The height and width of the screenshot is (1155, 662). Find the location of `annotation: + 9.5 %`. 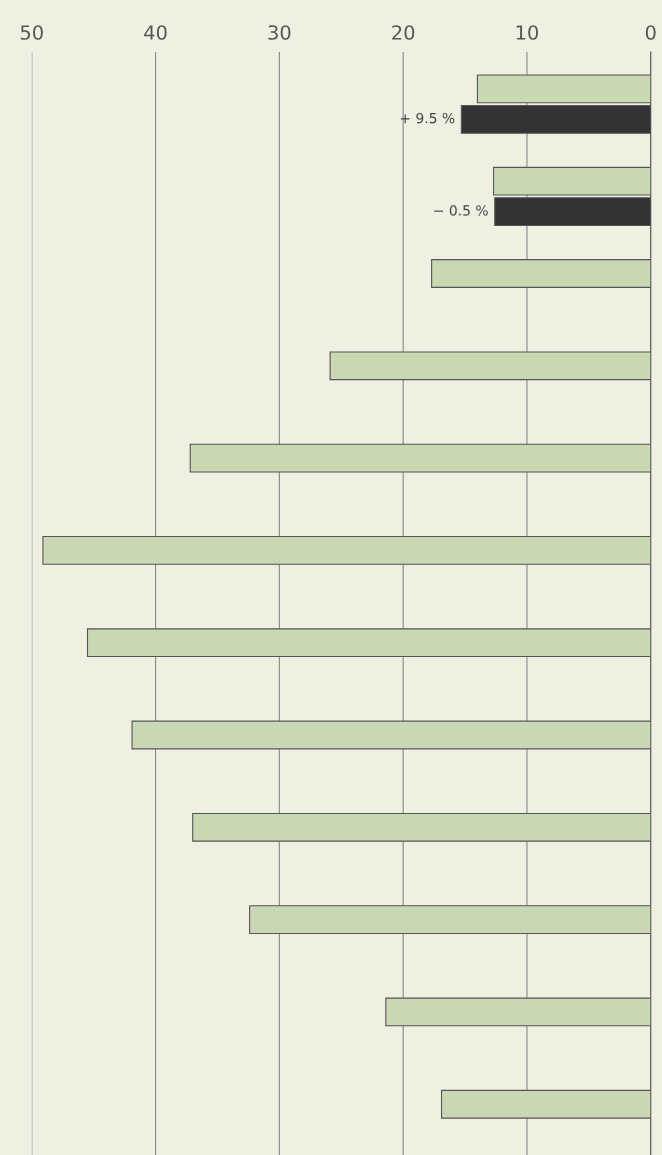

annotation: + 9.5 % is located at coordinates (427, 118).